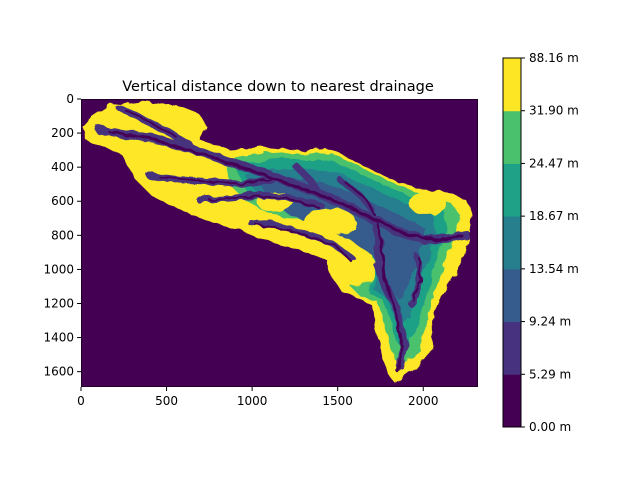 This screenshot has width=640, height=480. Describe the element at coordinates (554, 58) in the screenshot. I see `colorbar-tick-label: 88.16 m` at that location.